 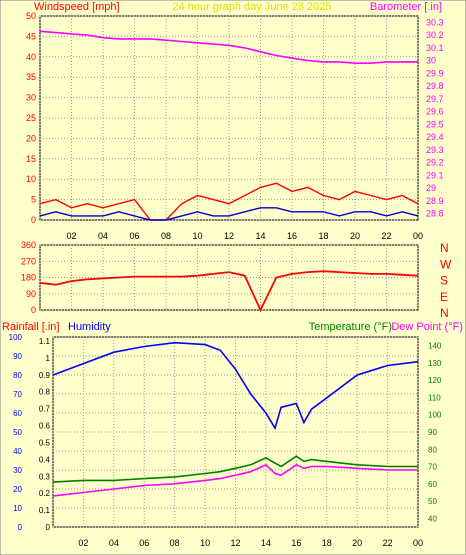 I want to click on humidity-tick-label: 80, so click(x=17, y=375).